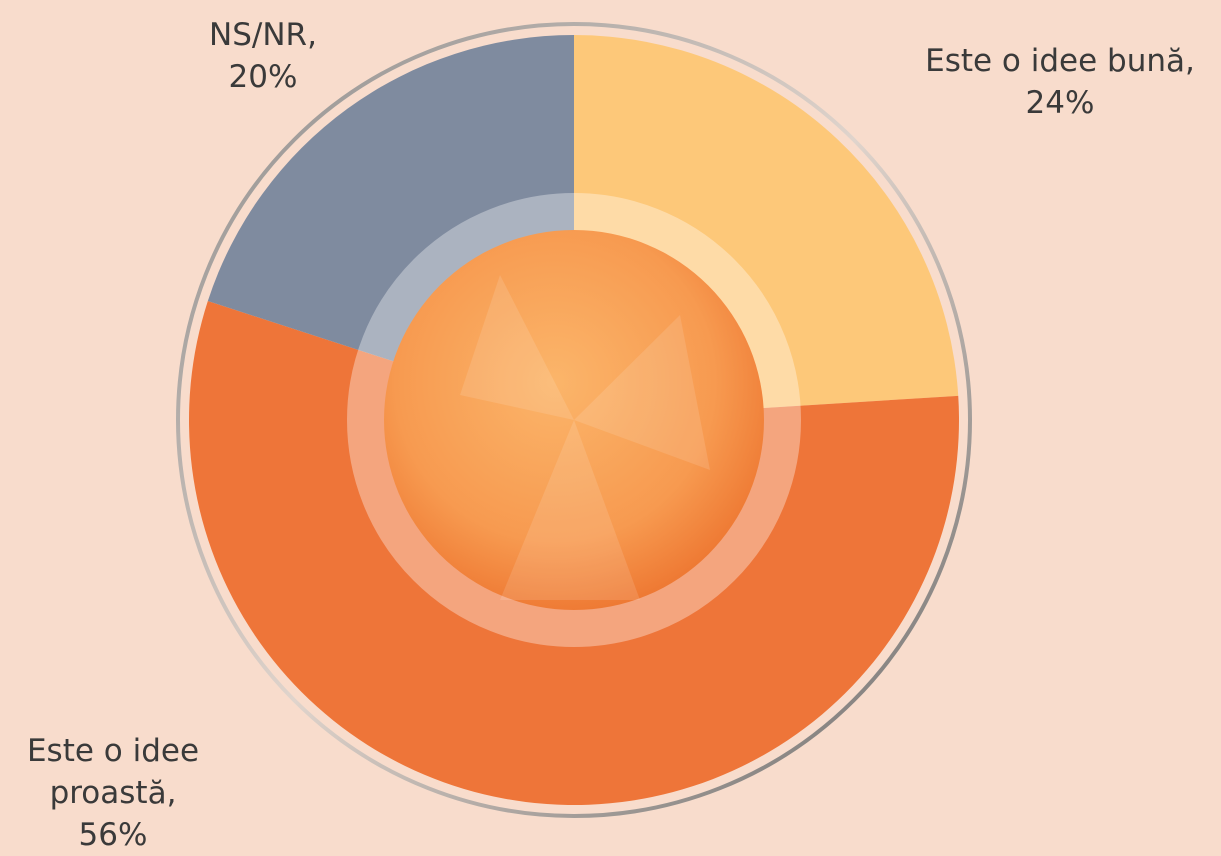 The image size is (1221, 856). I want to click on category-label: Este o idee bună,, so click(1060, 61).